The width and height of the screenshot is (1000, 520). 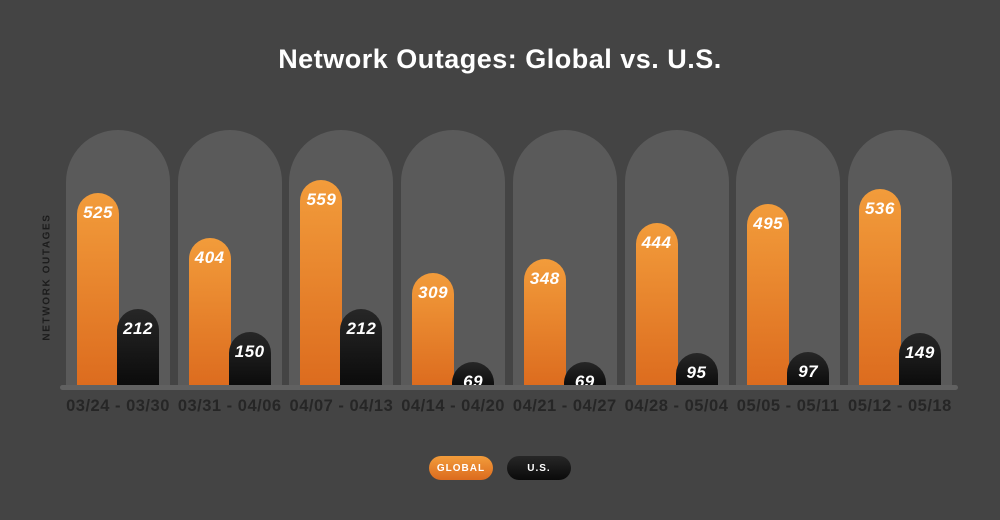 What do you see at coordinates (229, 406) in the screenshot?
I see `x-axis-label: 03/31 - 04/06` at bounding box center [229, 406].